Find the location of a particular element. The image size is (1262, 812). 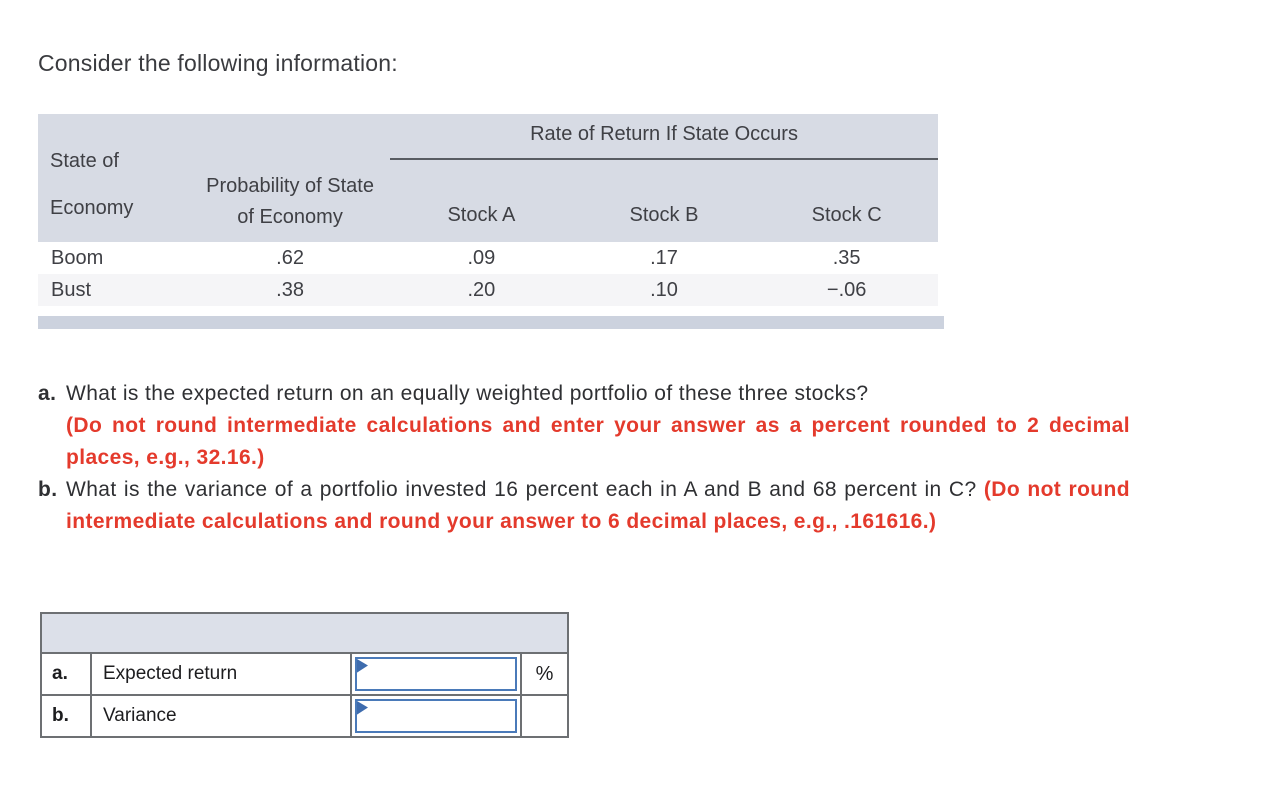

variance-input is located at coordinates (436, 716).